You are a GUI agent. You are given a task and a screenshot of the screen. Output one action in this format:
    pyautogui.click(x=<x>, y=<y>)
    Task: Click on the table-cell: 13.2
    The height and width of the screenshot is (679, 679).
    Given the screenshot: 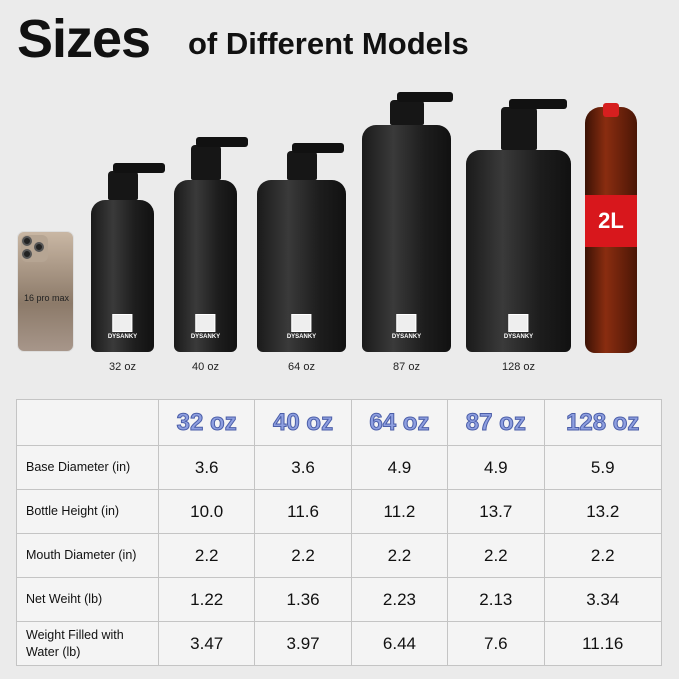 What is the action you would take?
    pyautogui.click(x=602, y=511)
    